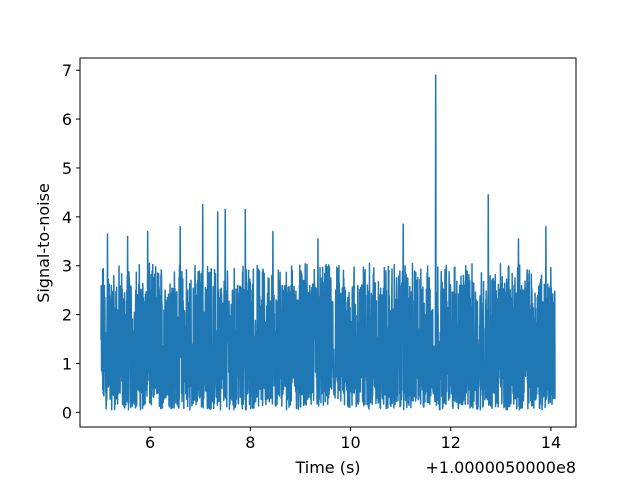 This screenshot has width=640, height=480. Describe the element at coordinates (150, 442) in the screenshot. I see `x-tick-label: 6` at that location.